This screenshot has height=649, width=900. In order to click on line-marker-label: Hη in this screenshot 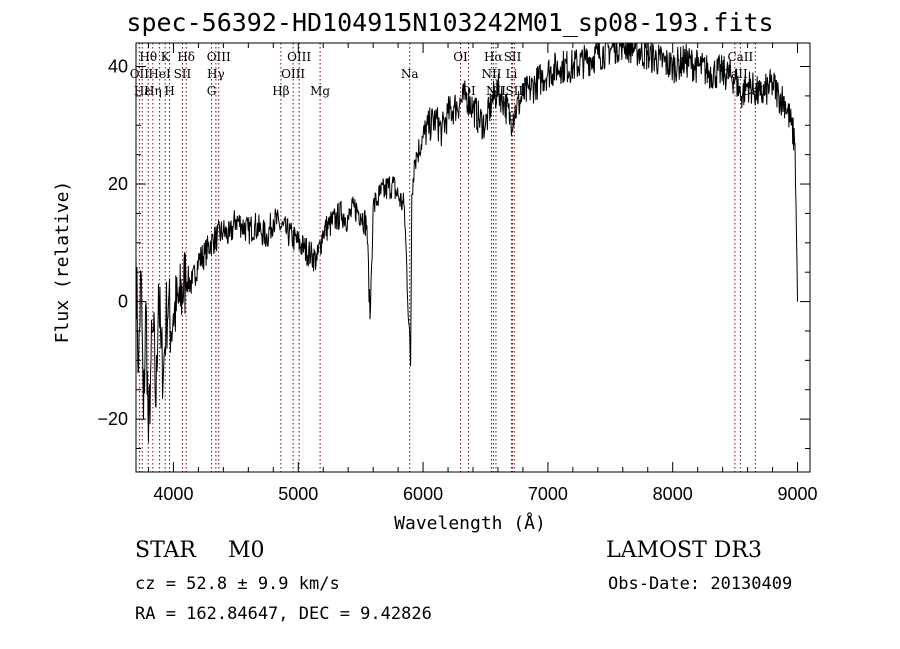, I will do `click(153, 91)`.